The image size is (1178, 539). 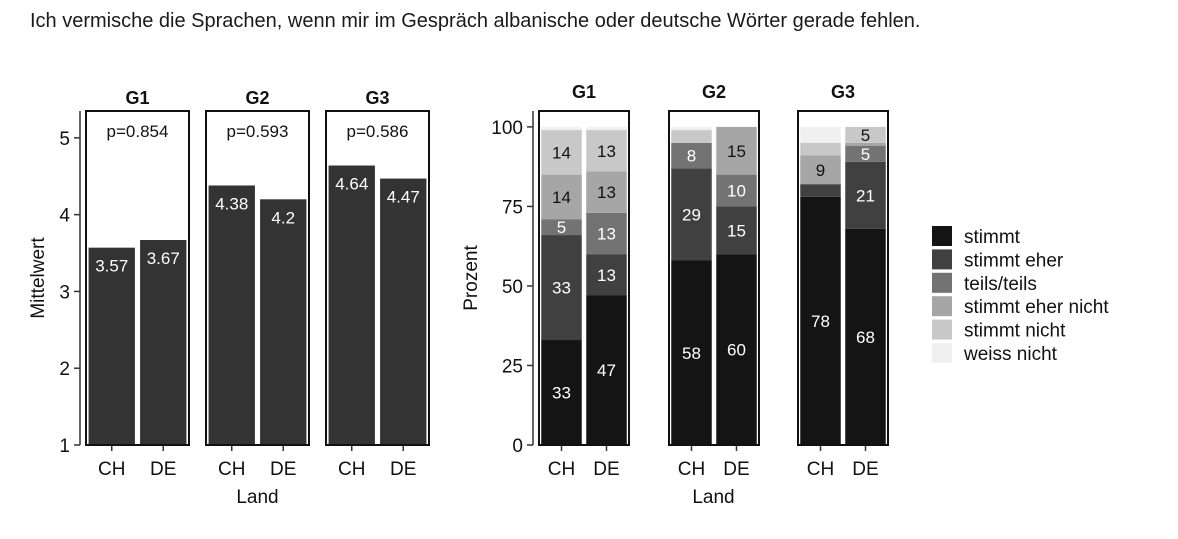 What do you see at coordinates (283, 217) in the screenshot?
I see `bar-value-label: 4.2` at bounding box center [283, 217].